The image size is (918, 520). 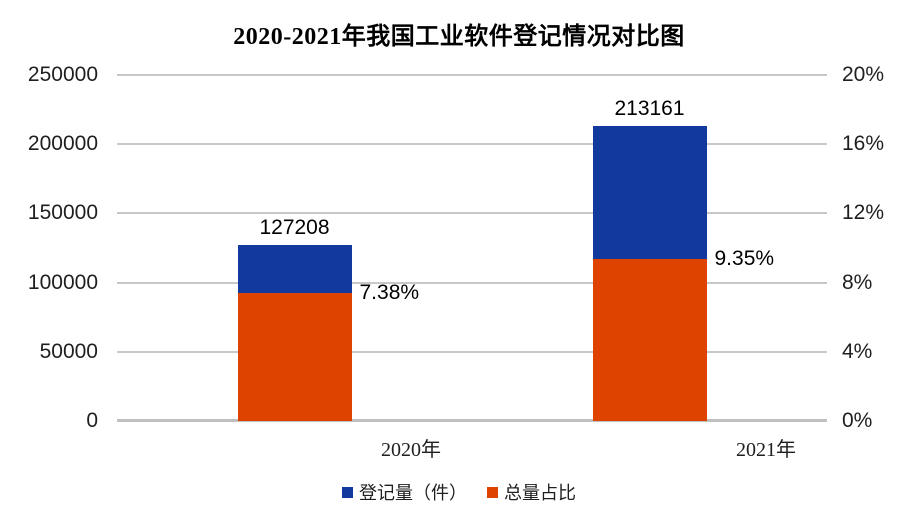 What do you see at coordinates (857, 282) in the screenshot?
I see `right-axis-tick-8pct: 8%` at bounding box center [857, 282].